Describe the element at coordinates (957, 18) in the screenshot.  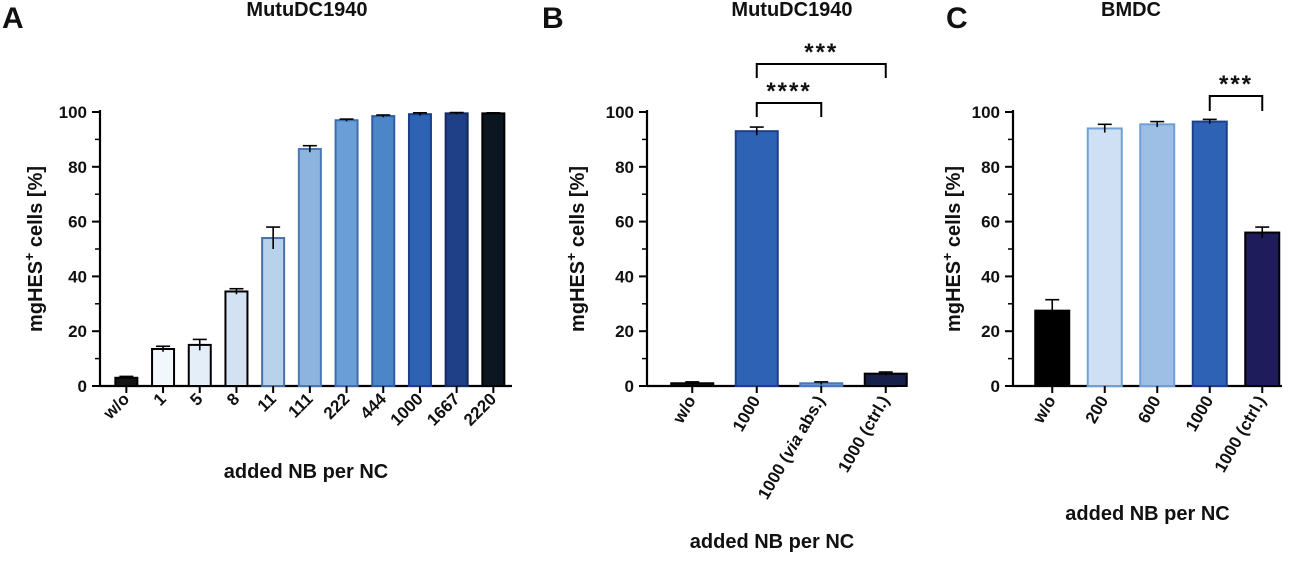
I see `panel-letter: C` at that location.